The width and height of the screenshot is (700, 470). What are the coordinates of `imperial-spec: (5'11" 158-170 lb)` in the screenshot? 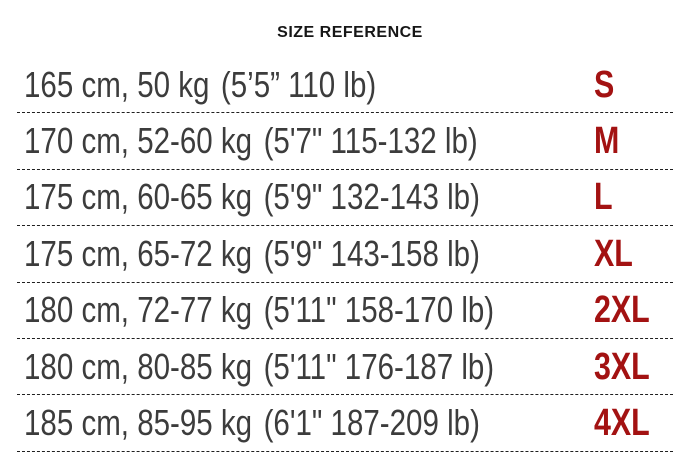 It's located at (379, 310).